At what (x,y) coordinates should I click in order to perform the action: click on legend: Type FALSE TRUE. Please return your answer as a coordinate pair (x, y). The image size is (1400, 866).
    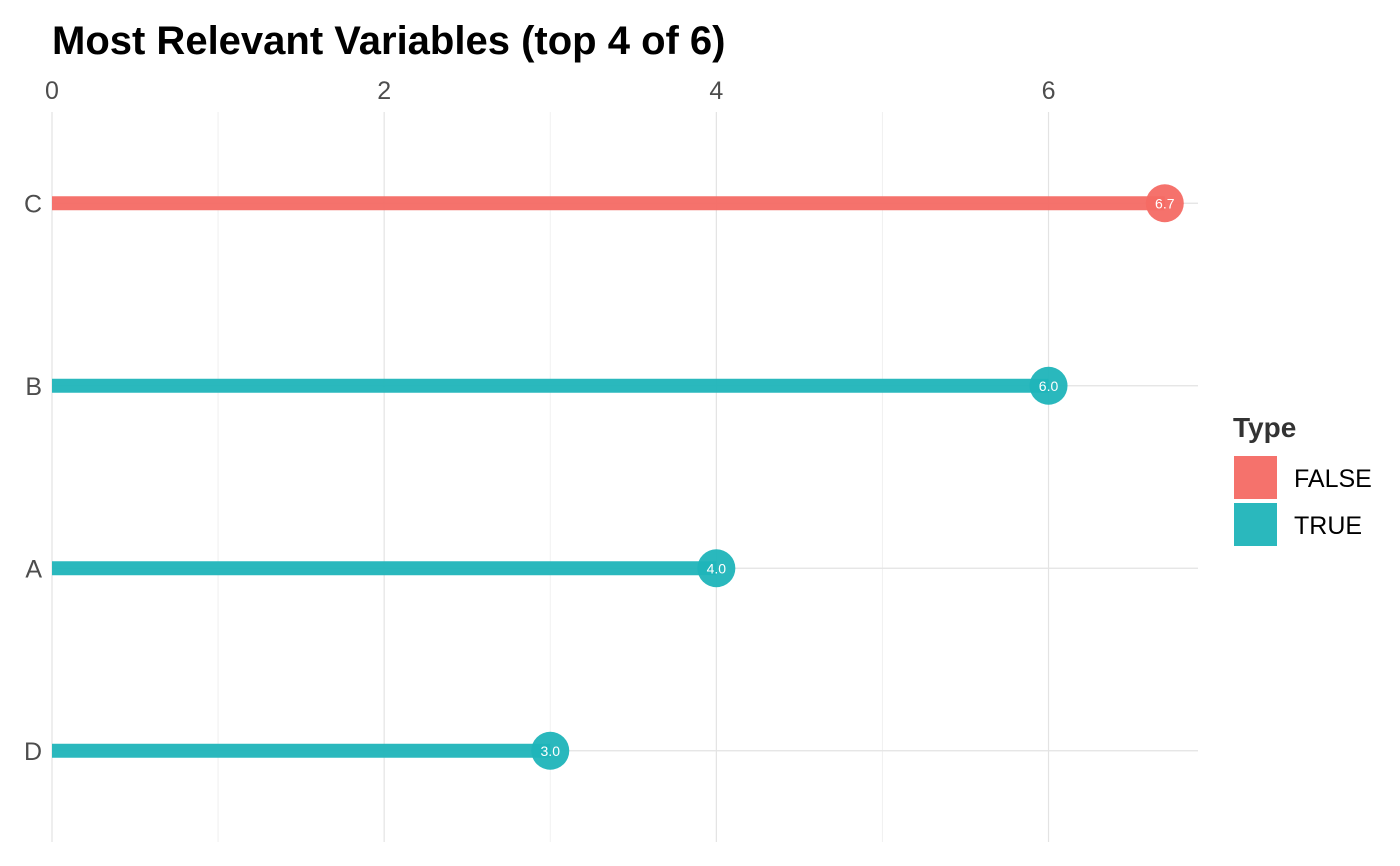
    Looking at the image, I should click on (1302, 479).